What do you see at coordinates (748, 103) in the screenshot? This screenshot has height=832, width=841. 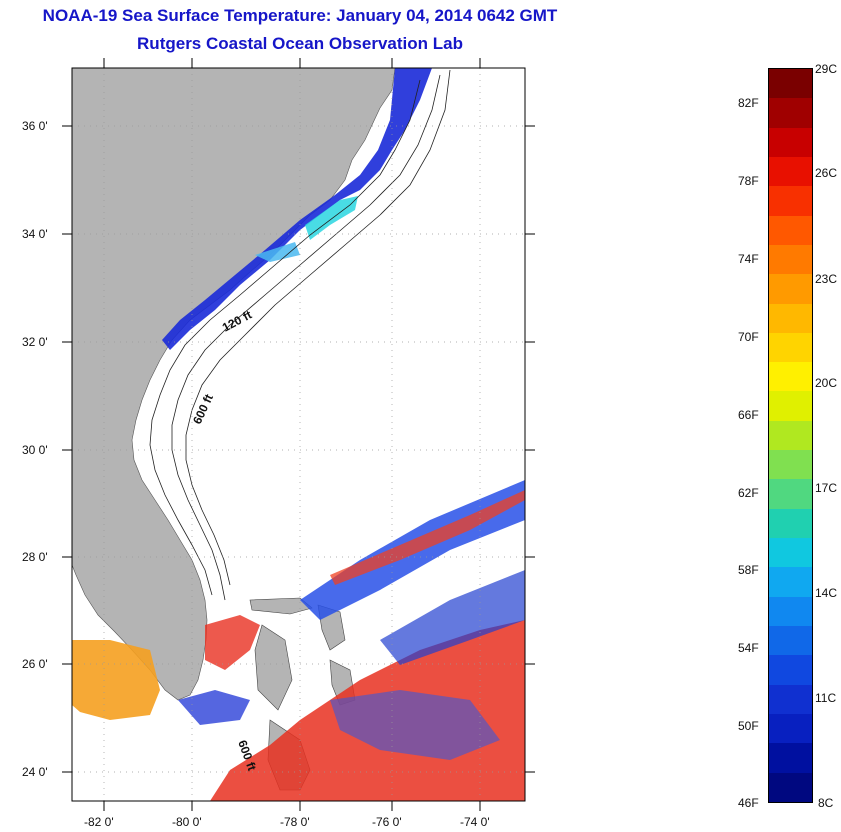 I see `colorbar-f-label: 82F` at bounding box center [748, 103].